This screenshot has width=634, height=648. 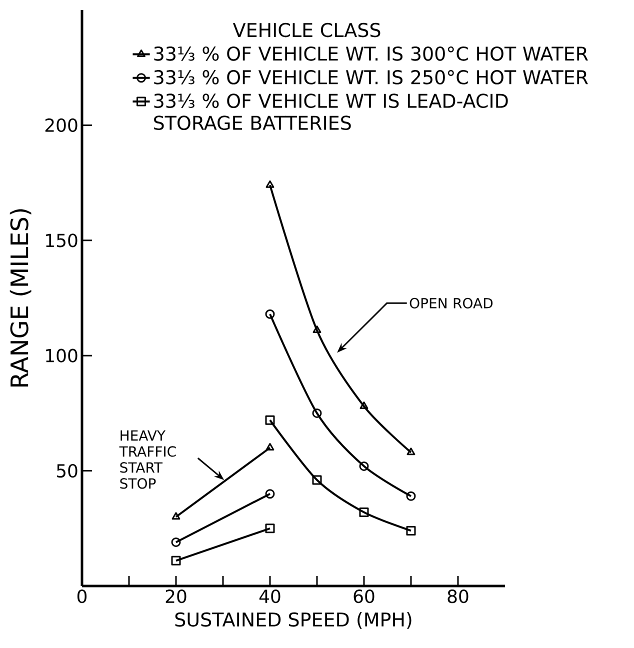 I want to click on legend-title: VEHICLE CLASS, so click(x=306, y=30).